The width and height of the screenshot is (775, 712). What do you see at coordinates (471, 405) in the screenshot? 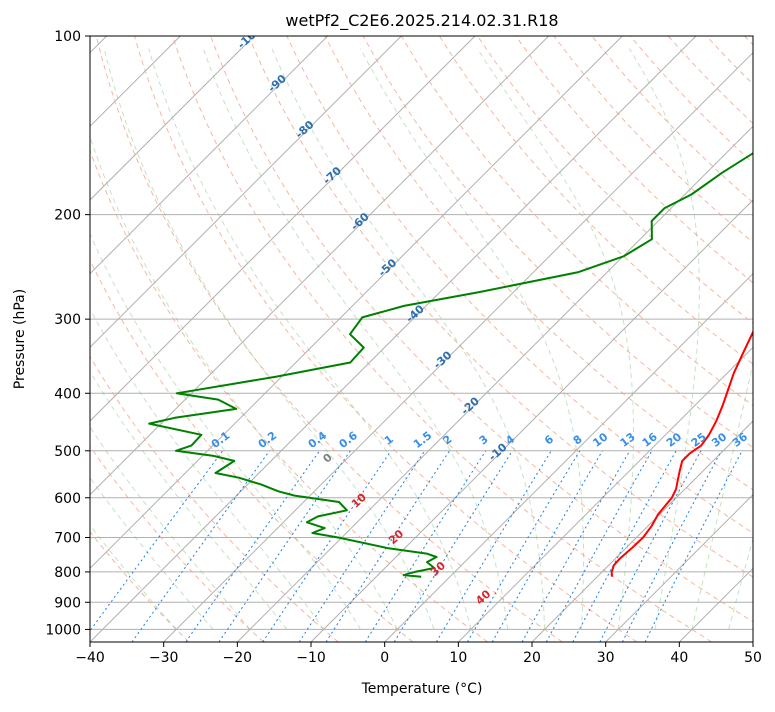
I see `isotherm-label: -20` at bounding box center [471, 405].